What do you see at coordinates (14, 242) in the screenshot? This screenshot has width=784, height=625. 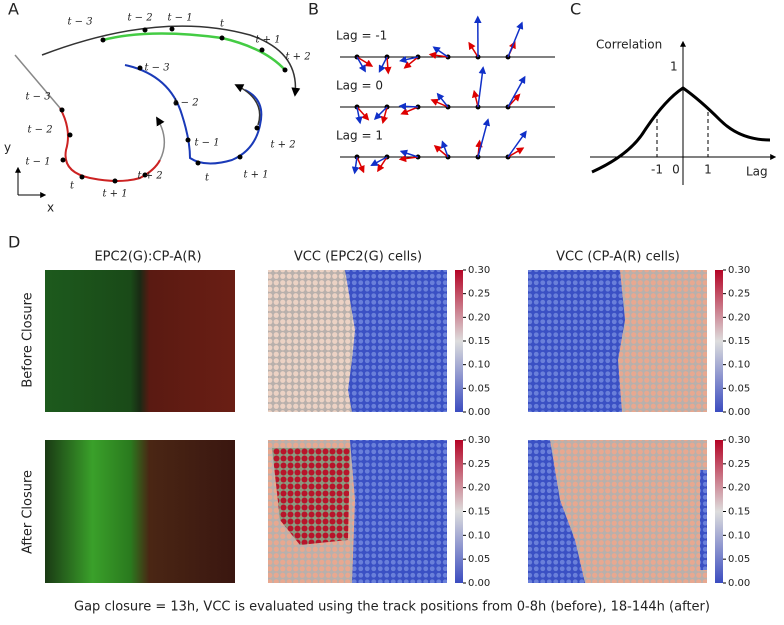 I see `panel-label: D` at bounding box center [14, 242].